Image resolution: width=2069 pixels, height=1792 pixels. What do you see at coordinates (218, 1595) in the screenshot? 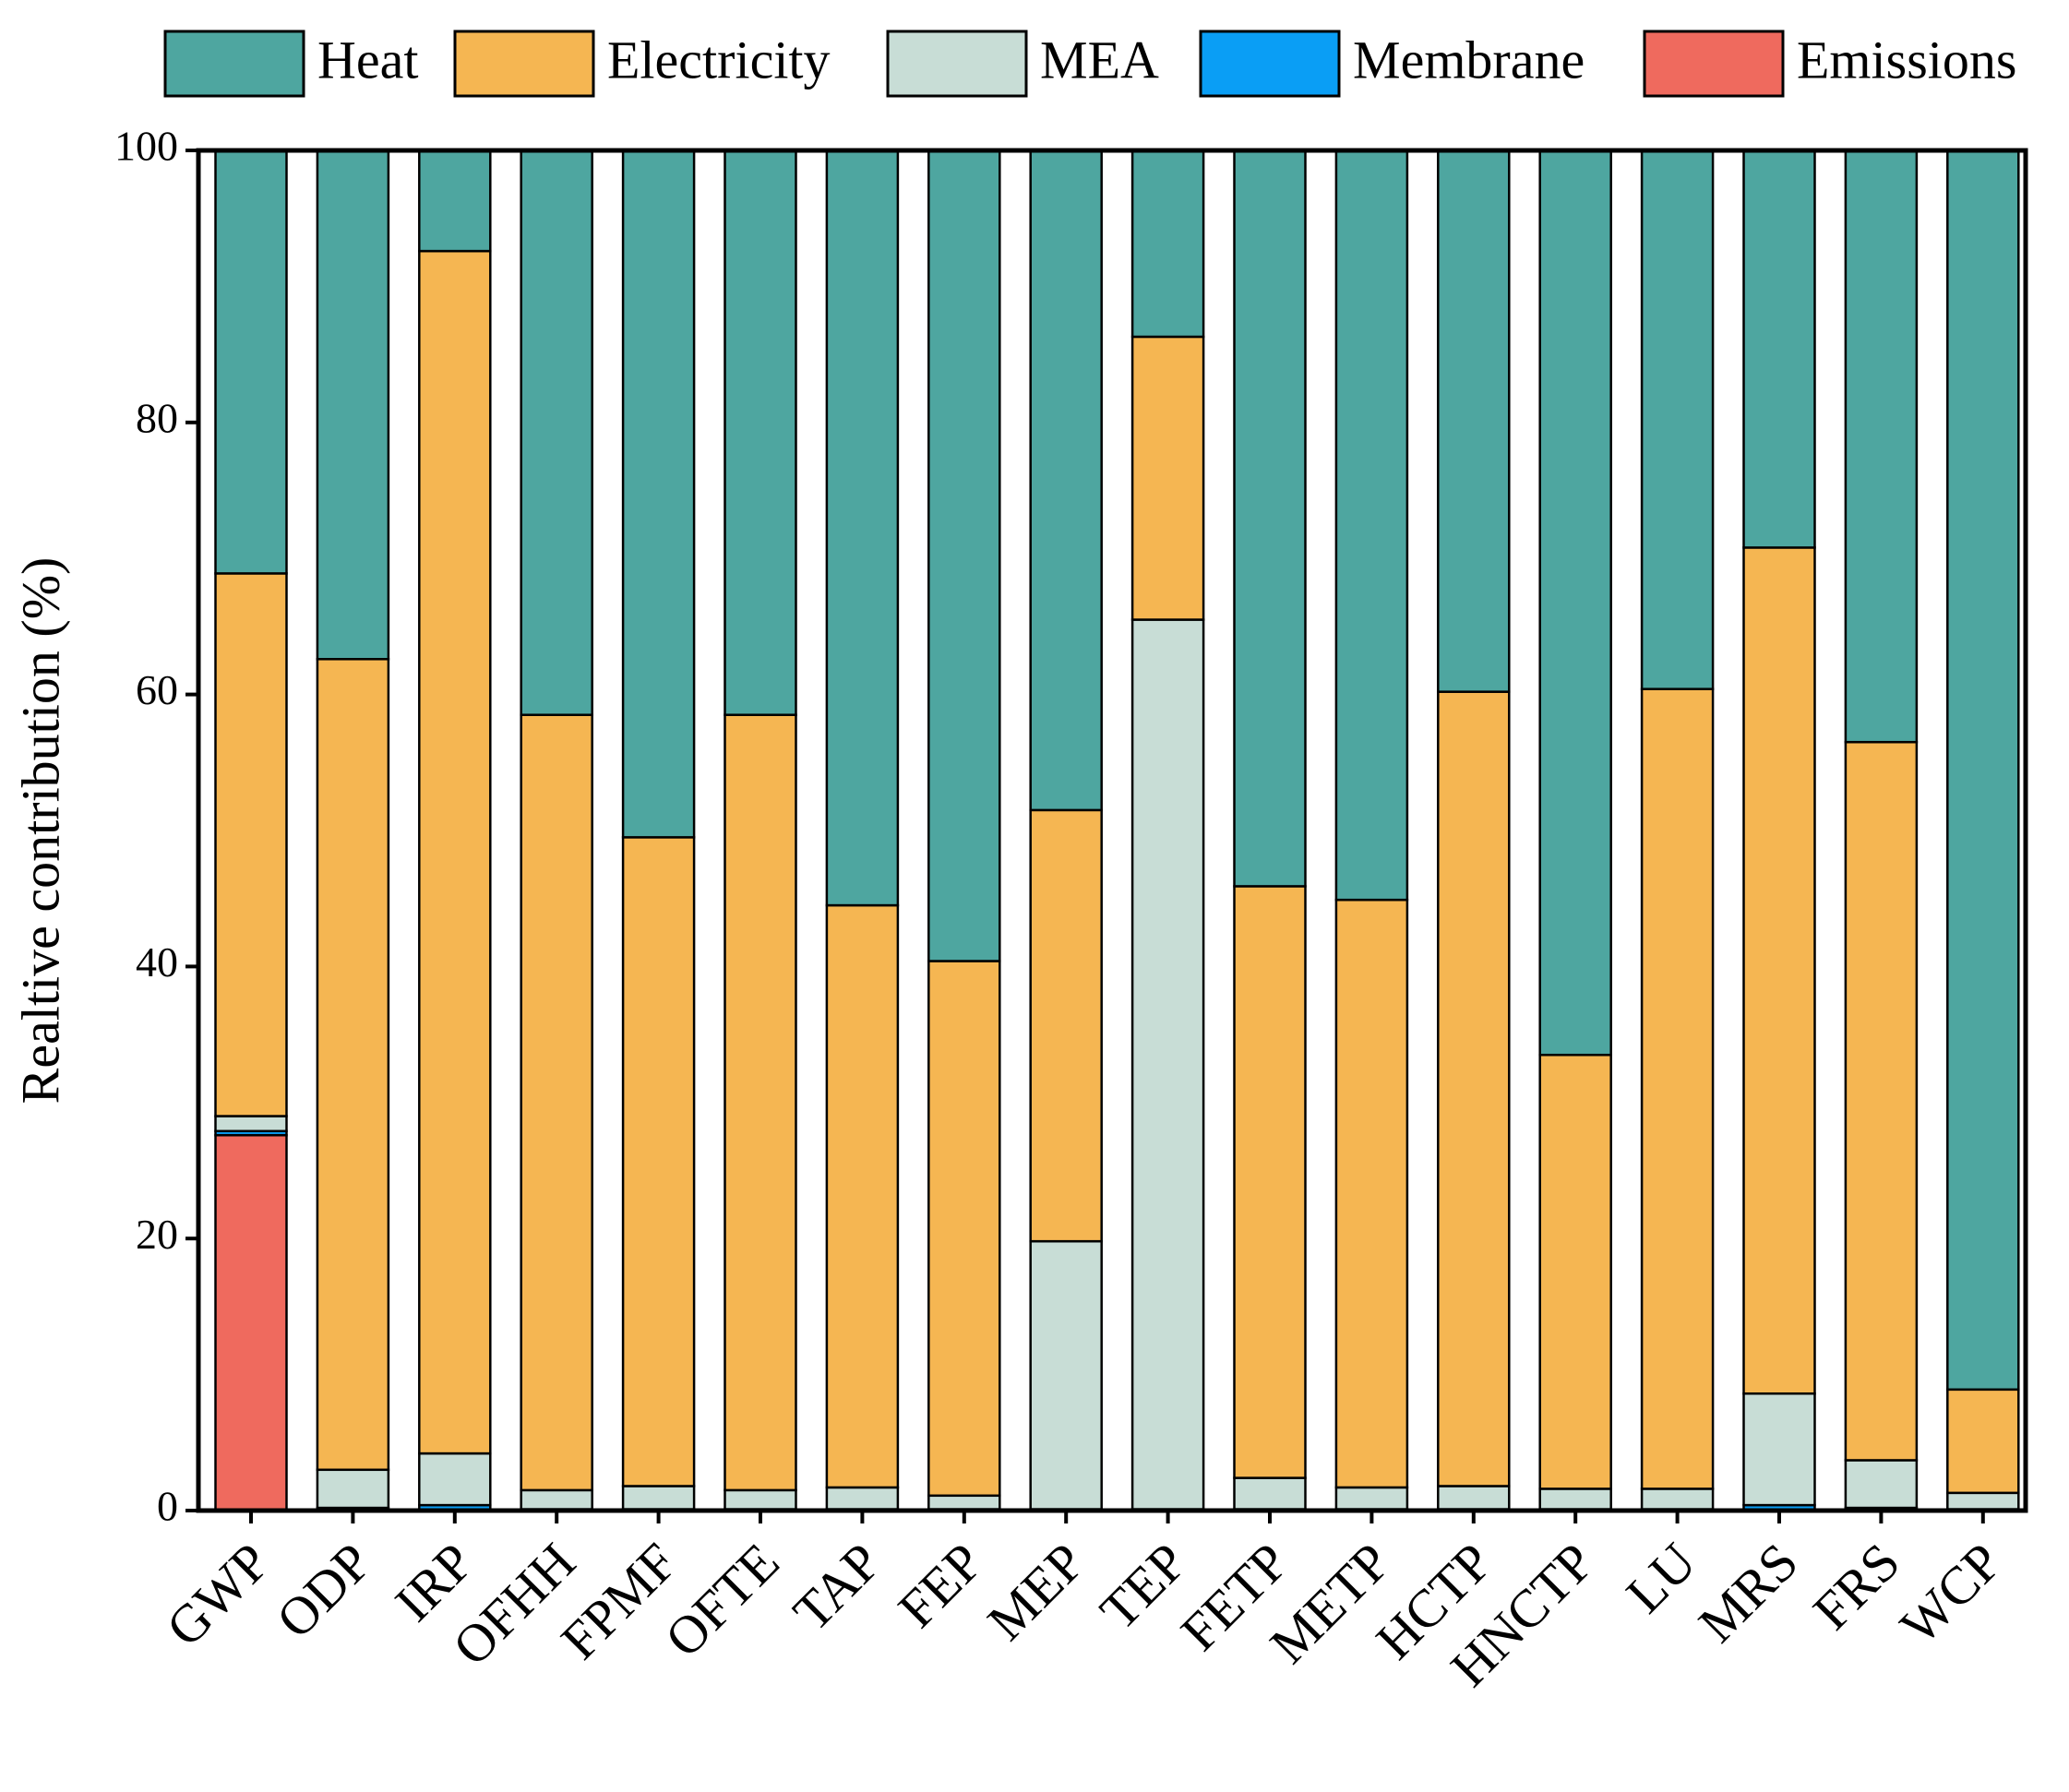
I see `x-tick-label: GWP` at bounding box center [218, 1595].